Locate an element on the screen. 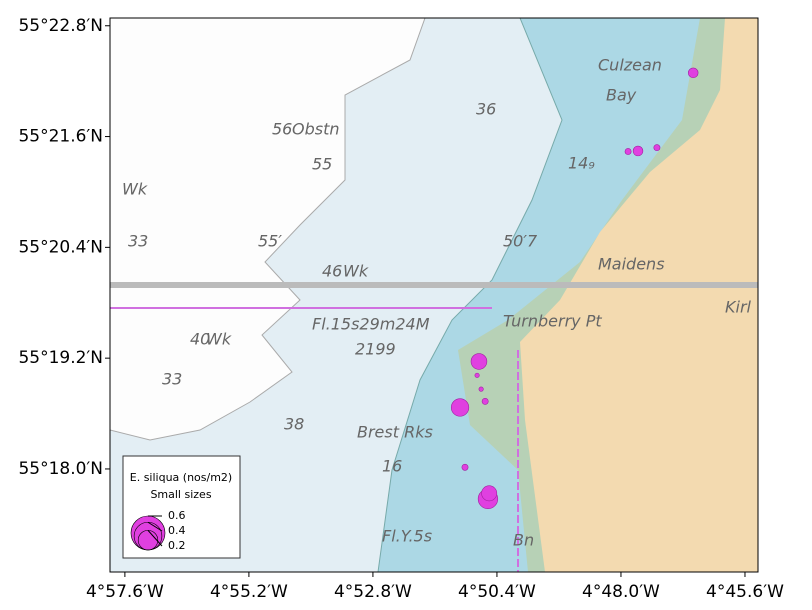  map-label: Fl.15s29m24M is located at coordinates (371, 324).